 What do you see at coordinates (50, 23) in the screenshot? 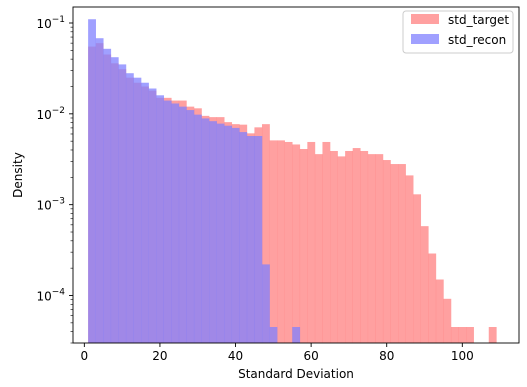
I see `y-tick-label: 10⁻¹` at bounding box center [50, 23].